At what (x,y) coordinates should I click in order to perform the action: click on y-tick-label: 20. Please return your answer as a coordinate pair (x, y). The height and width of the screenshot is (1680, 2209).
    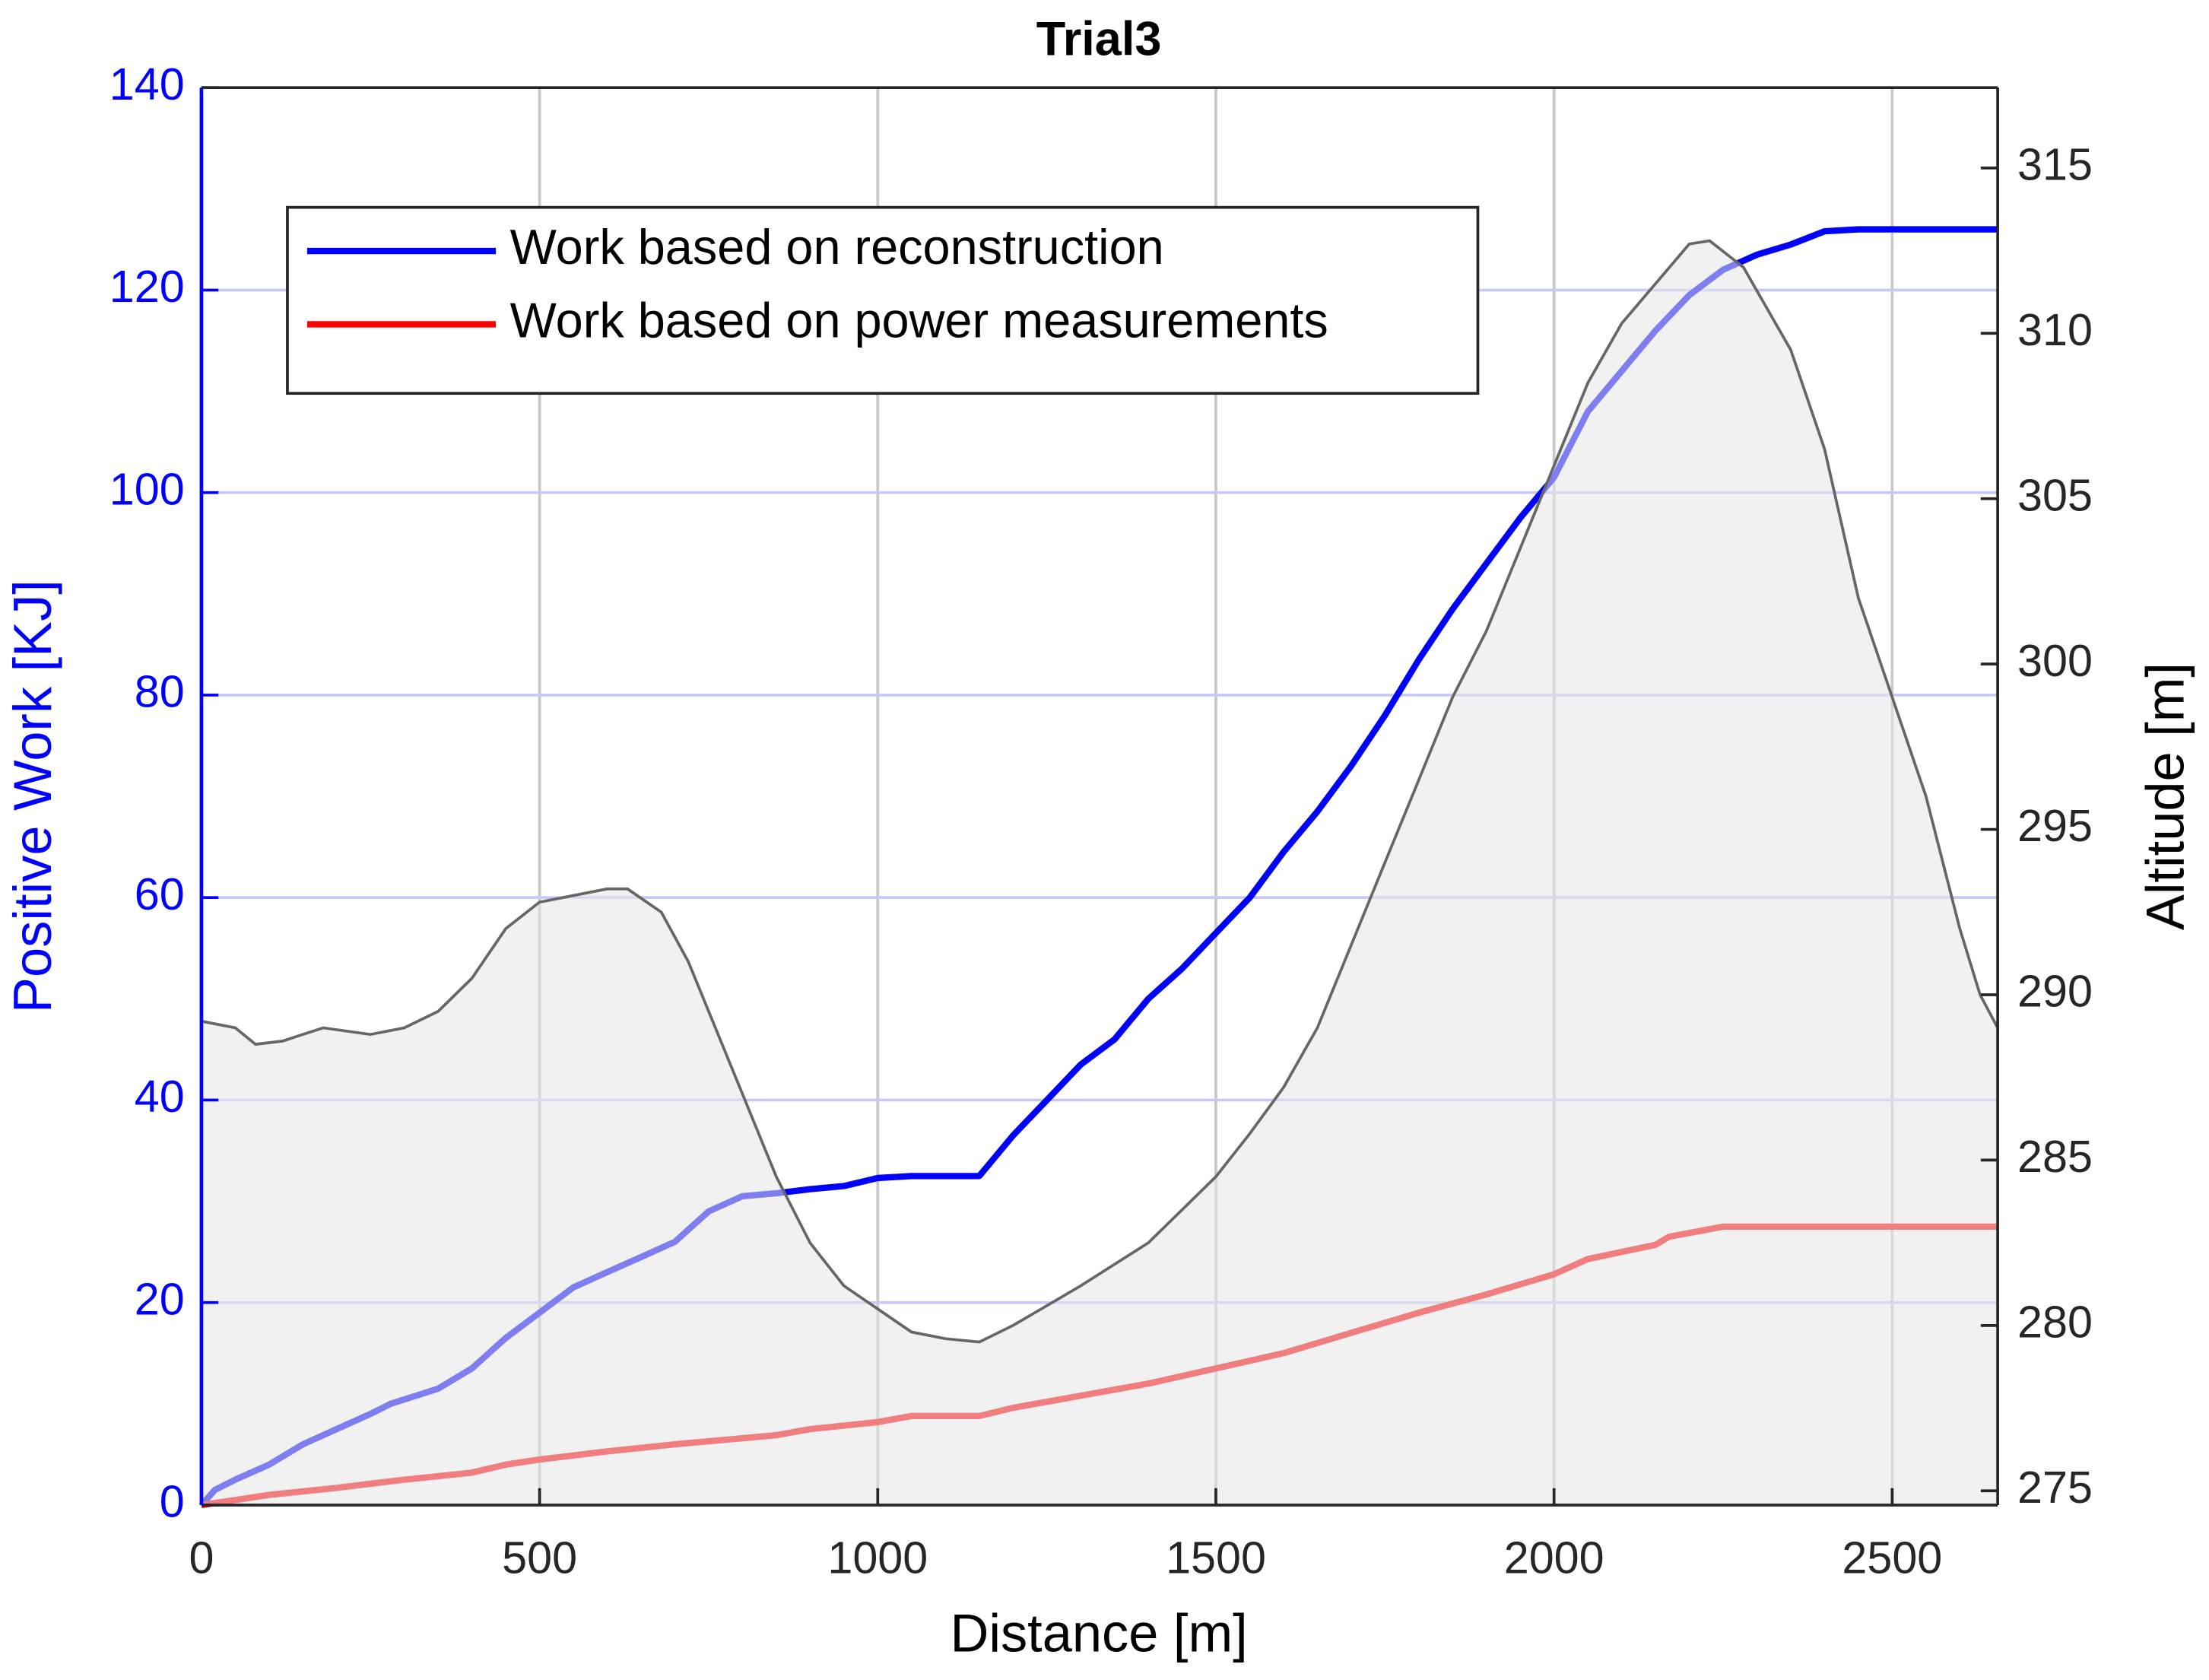
    Looking at the image, I should click on (160, 1298).